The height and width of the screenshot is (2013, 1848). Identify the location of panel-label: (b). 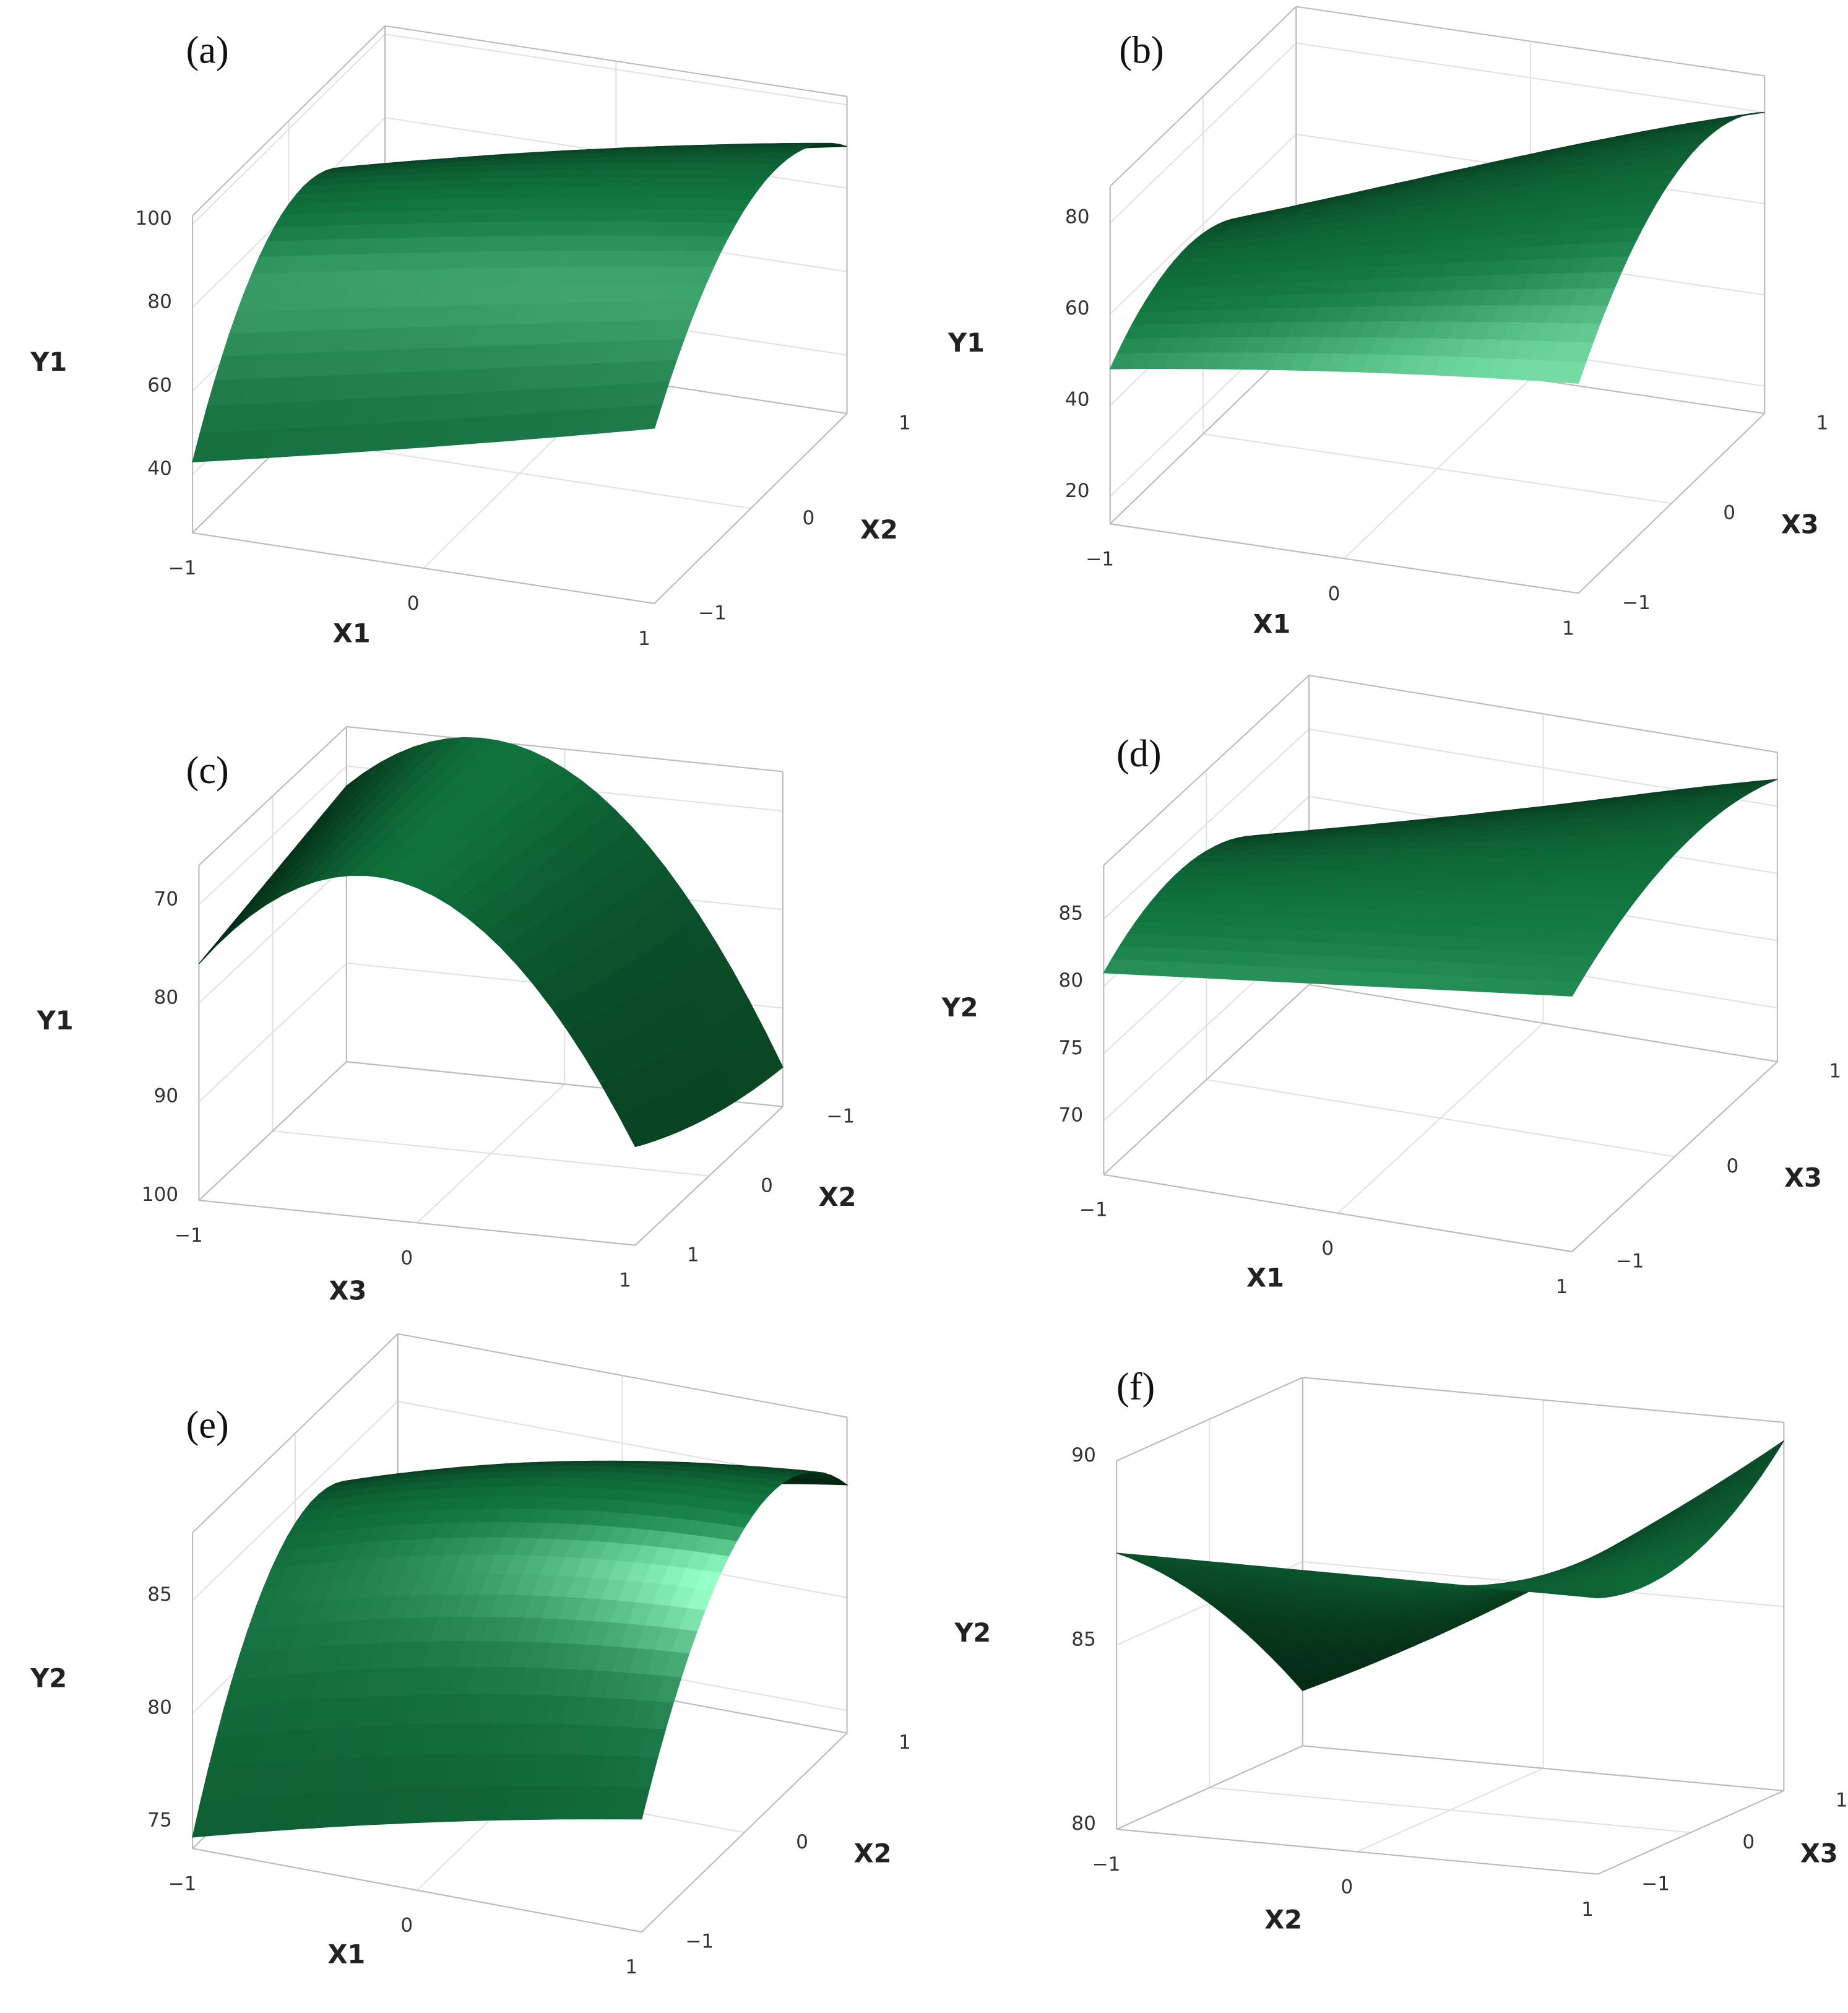
(1142, 51).